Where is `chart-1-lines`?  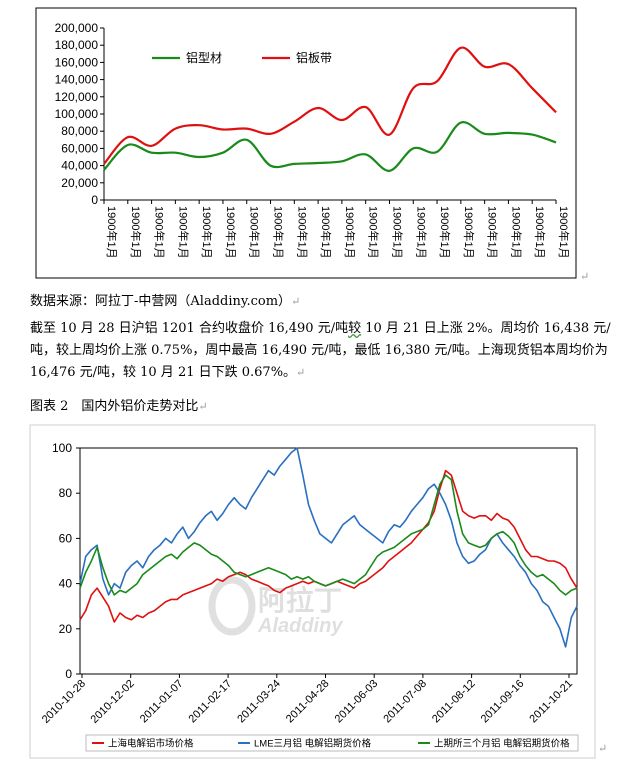 chart-1-lines is located at coordinates (330, 109).